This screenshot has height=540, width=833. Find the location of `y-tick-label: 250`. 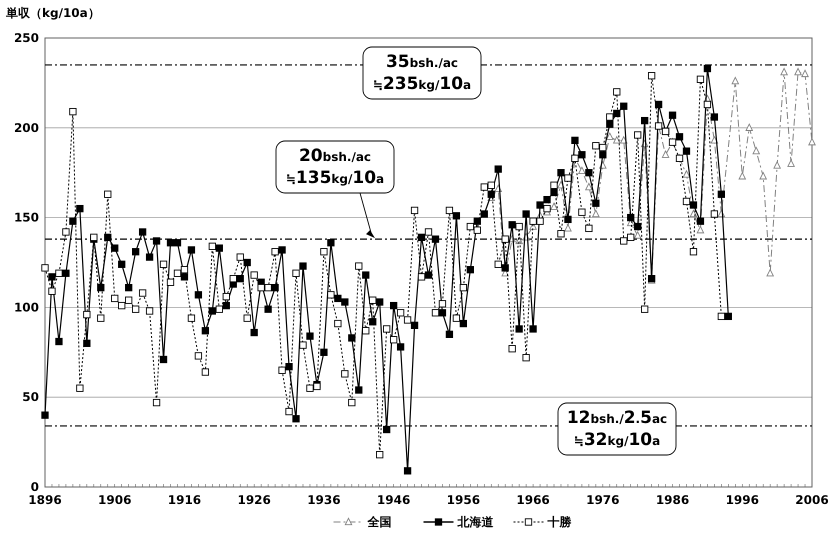

y-tick-label: 250 is located at coordinates (26, 38).